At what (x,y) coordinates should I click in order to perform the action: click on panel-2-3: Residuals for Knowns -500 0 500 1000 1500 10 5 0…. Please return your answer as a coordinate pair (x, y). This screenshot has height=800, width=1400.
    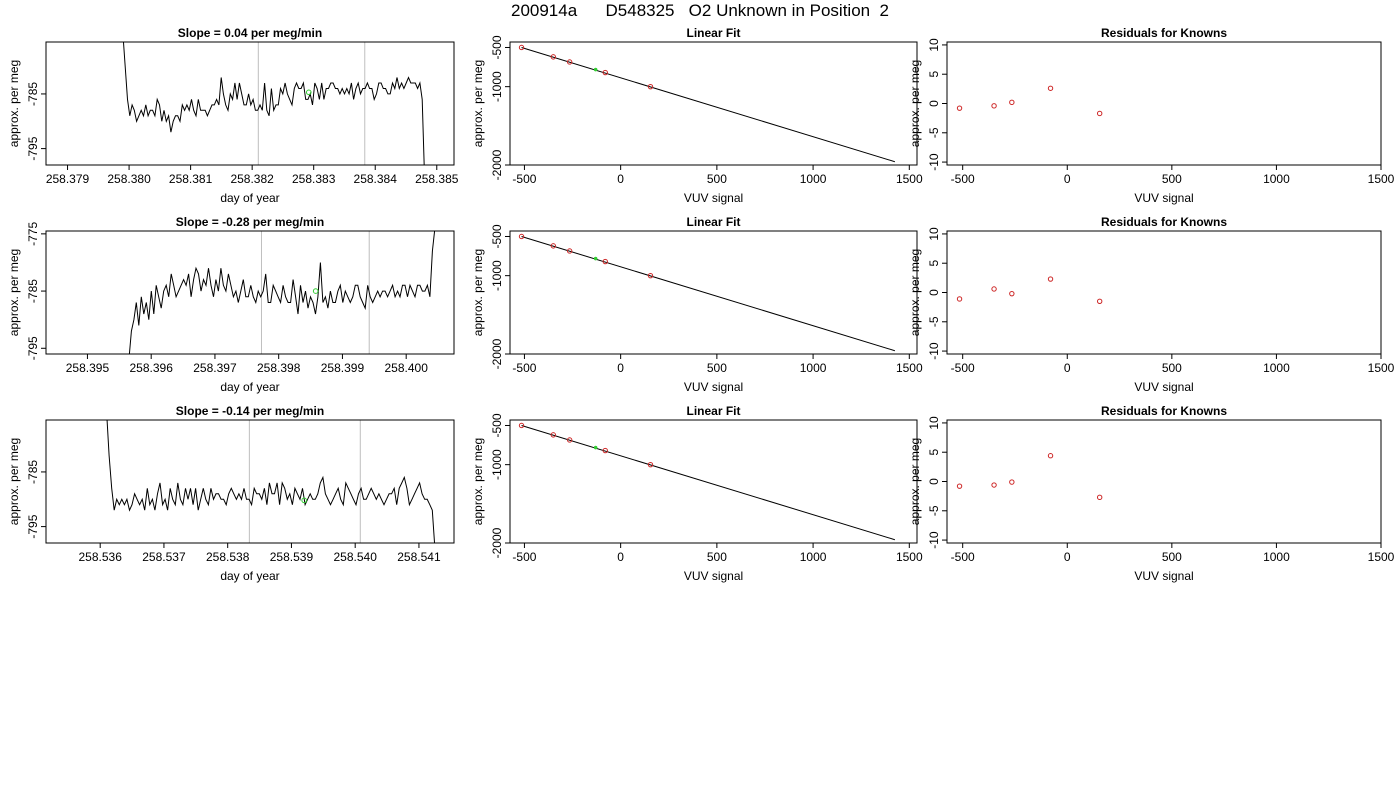
    Looking at the image, I should click on (1151, 304).